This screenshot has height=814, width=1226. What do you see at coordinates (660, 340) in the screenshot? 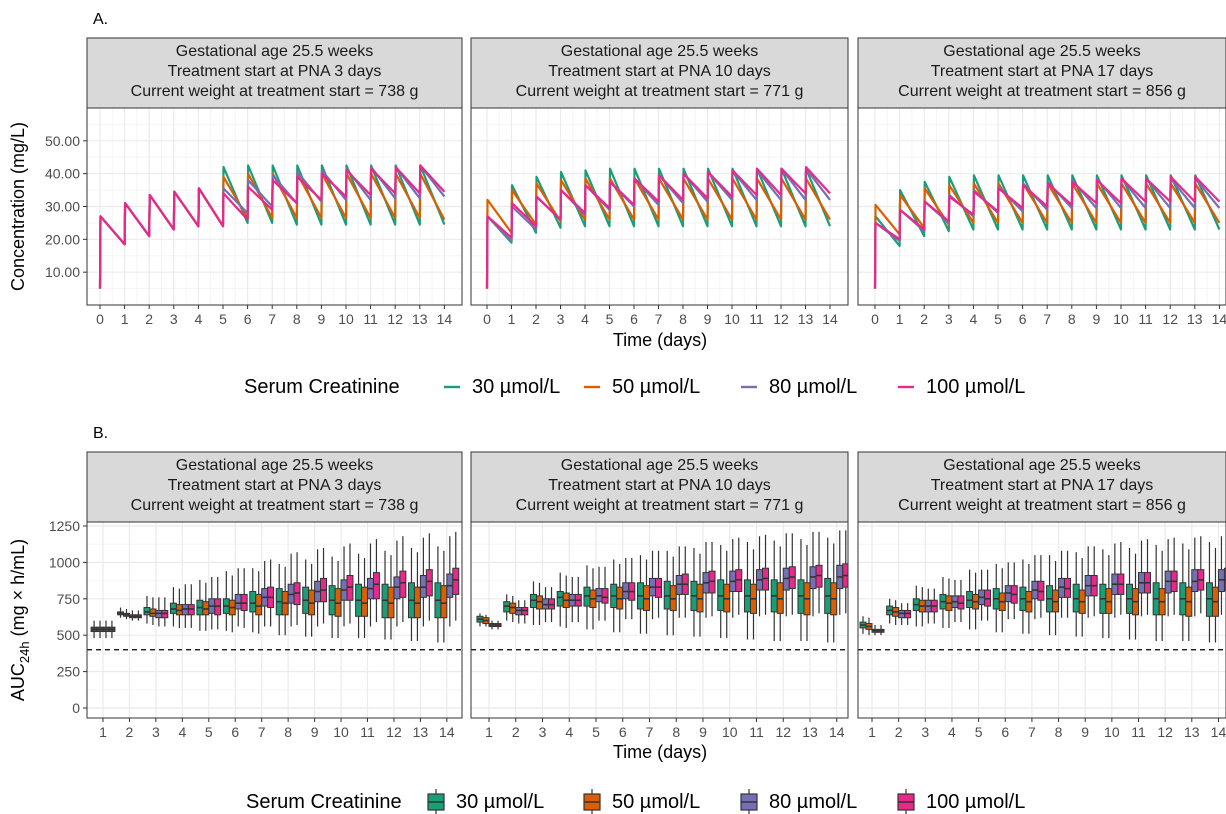
I see `a-x-axis-label: Time (days)` at bounding box center [660, 340].